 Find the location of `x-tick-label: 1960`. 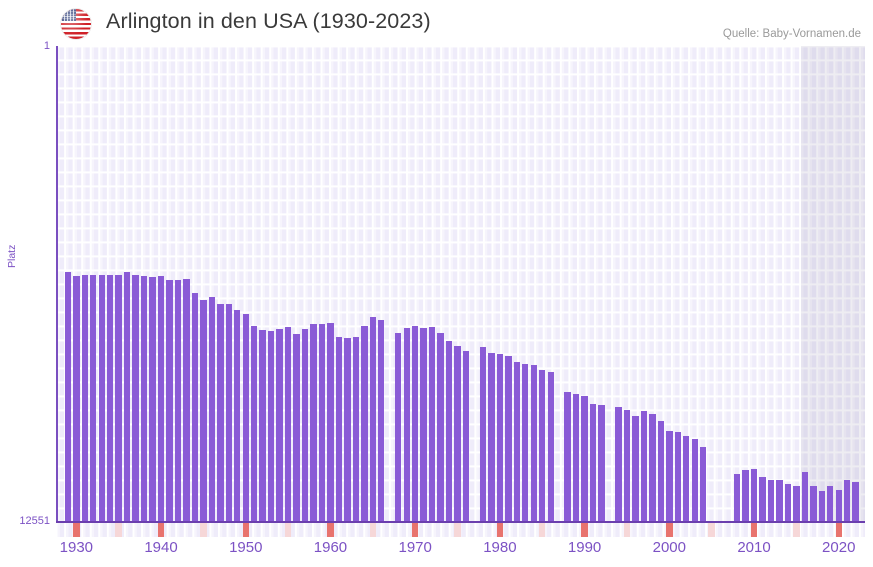

x-tick-label: 1960 is located at coordinates (330, 547).